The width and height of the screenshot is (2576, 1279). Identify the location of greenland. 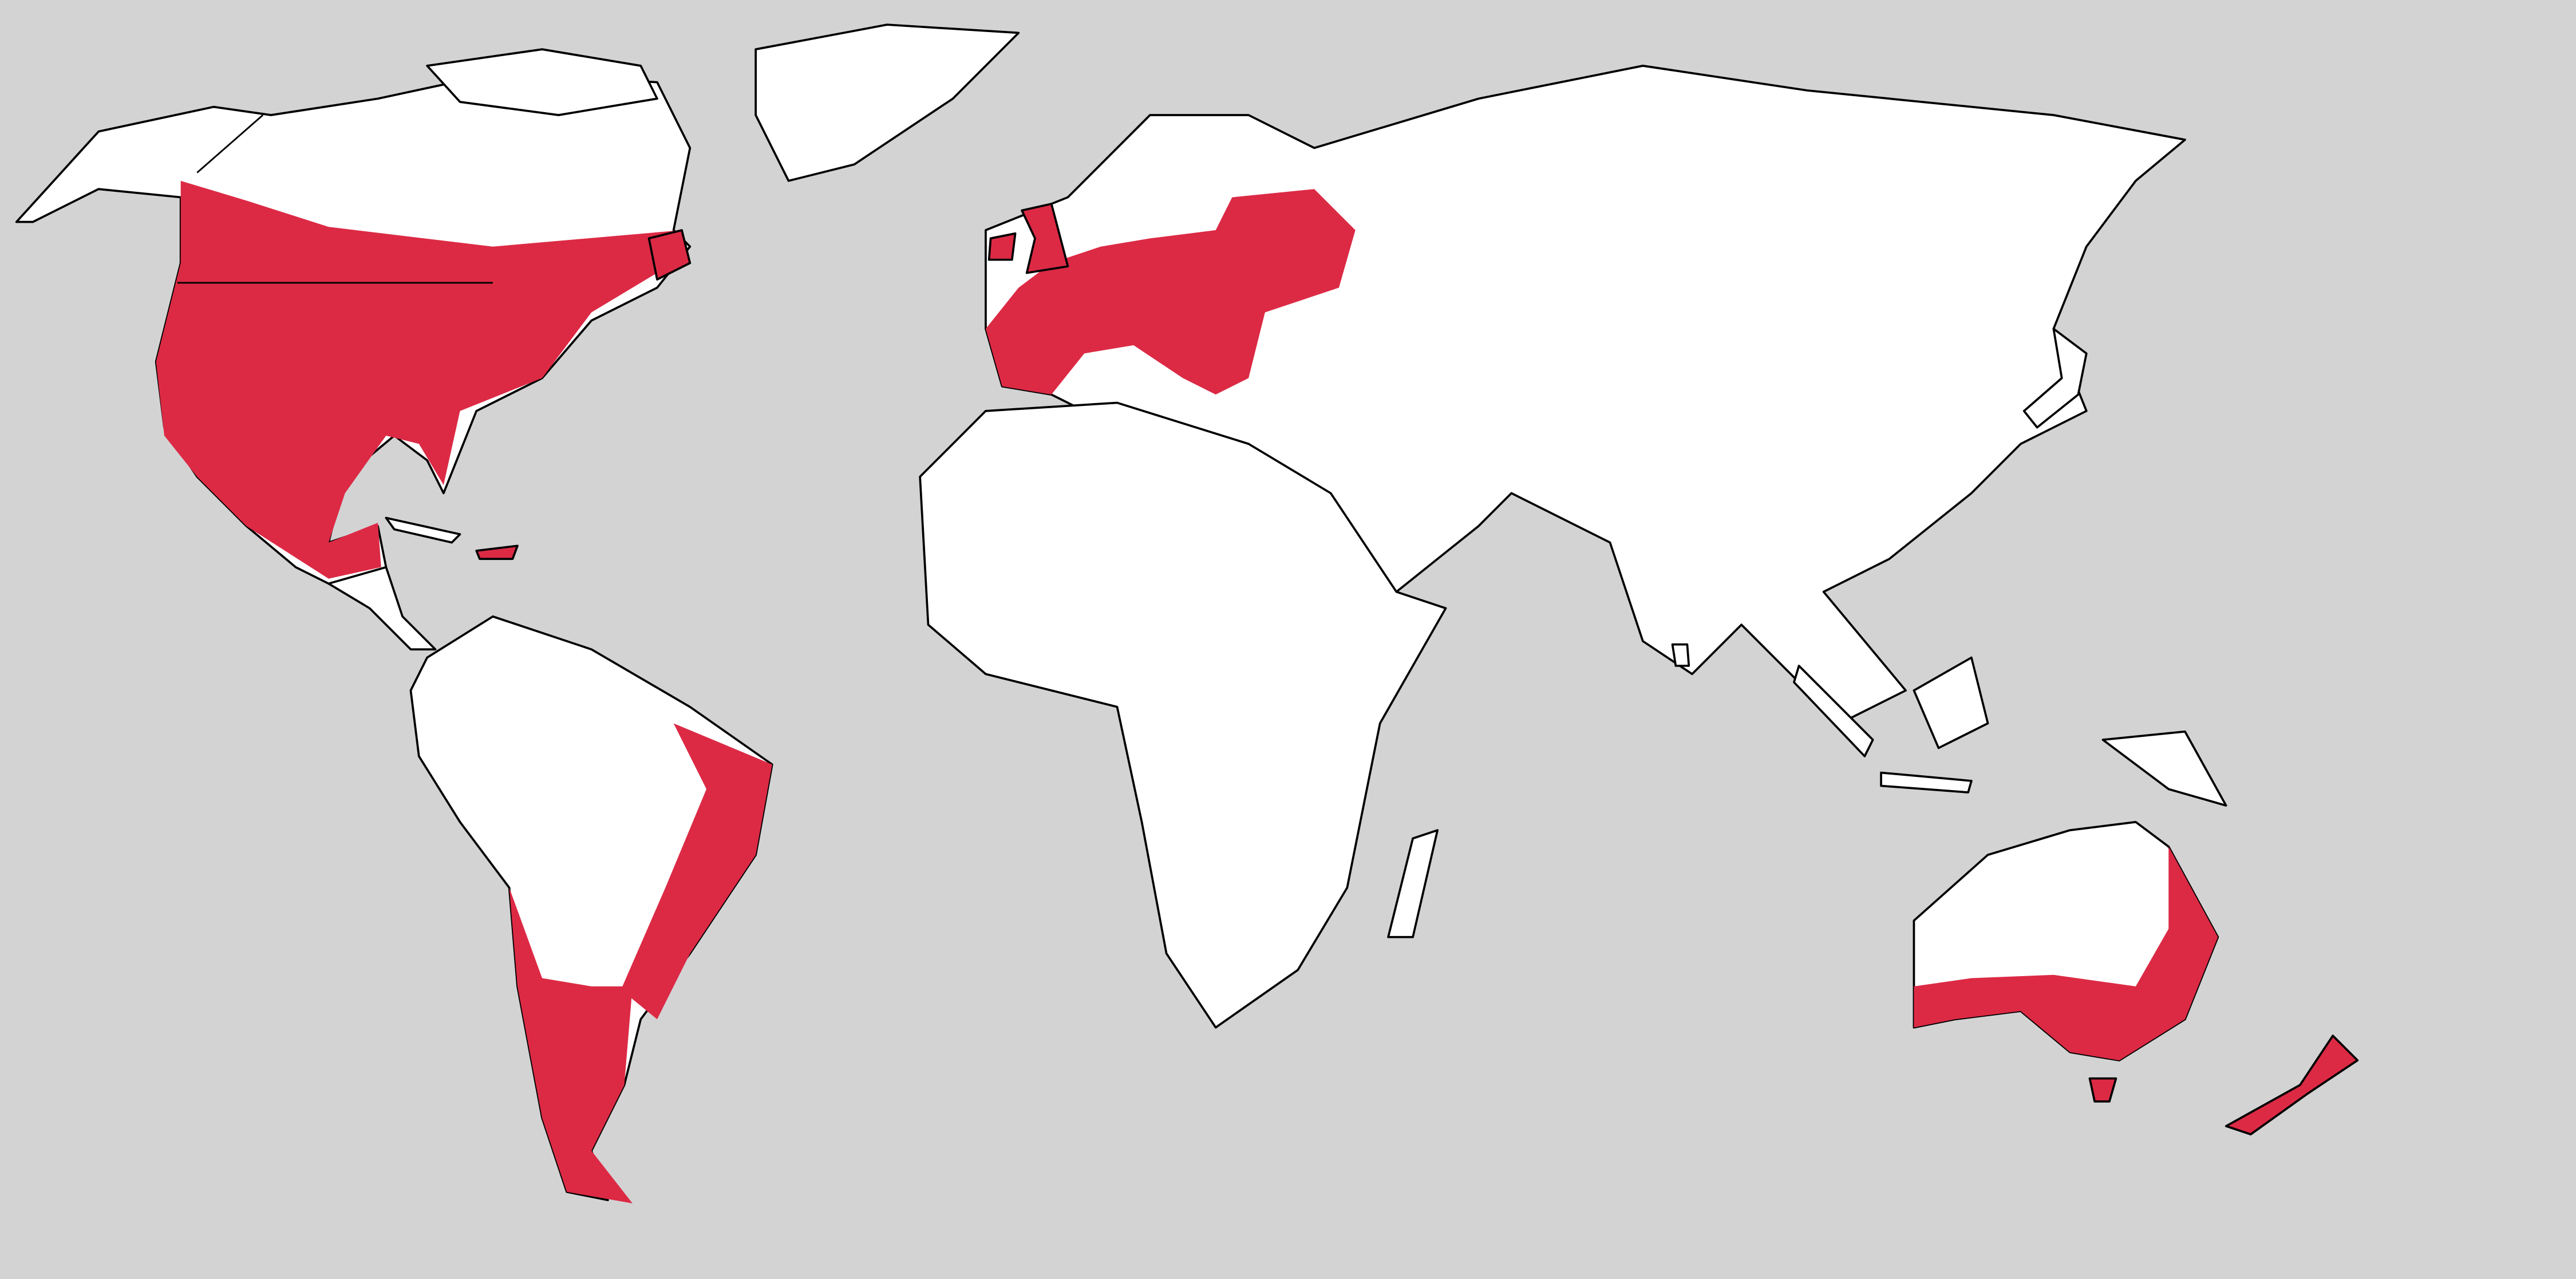
(887, 102).